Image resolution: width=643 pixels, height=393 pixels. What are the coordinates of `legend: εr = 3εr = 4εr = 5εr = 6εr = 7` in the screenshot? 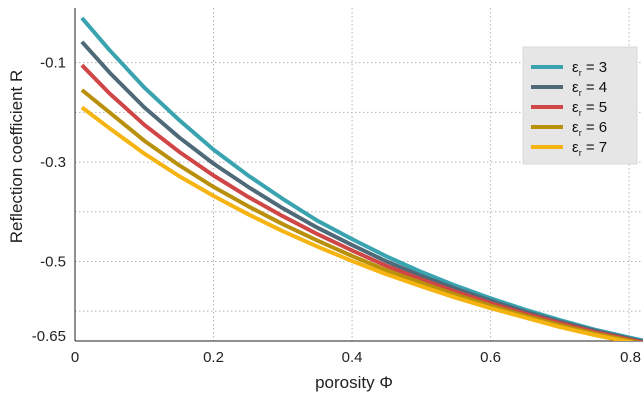 It's located at (580, 105).